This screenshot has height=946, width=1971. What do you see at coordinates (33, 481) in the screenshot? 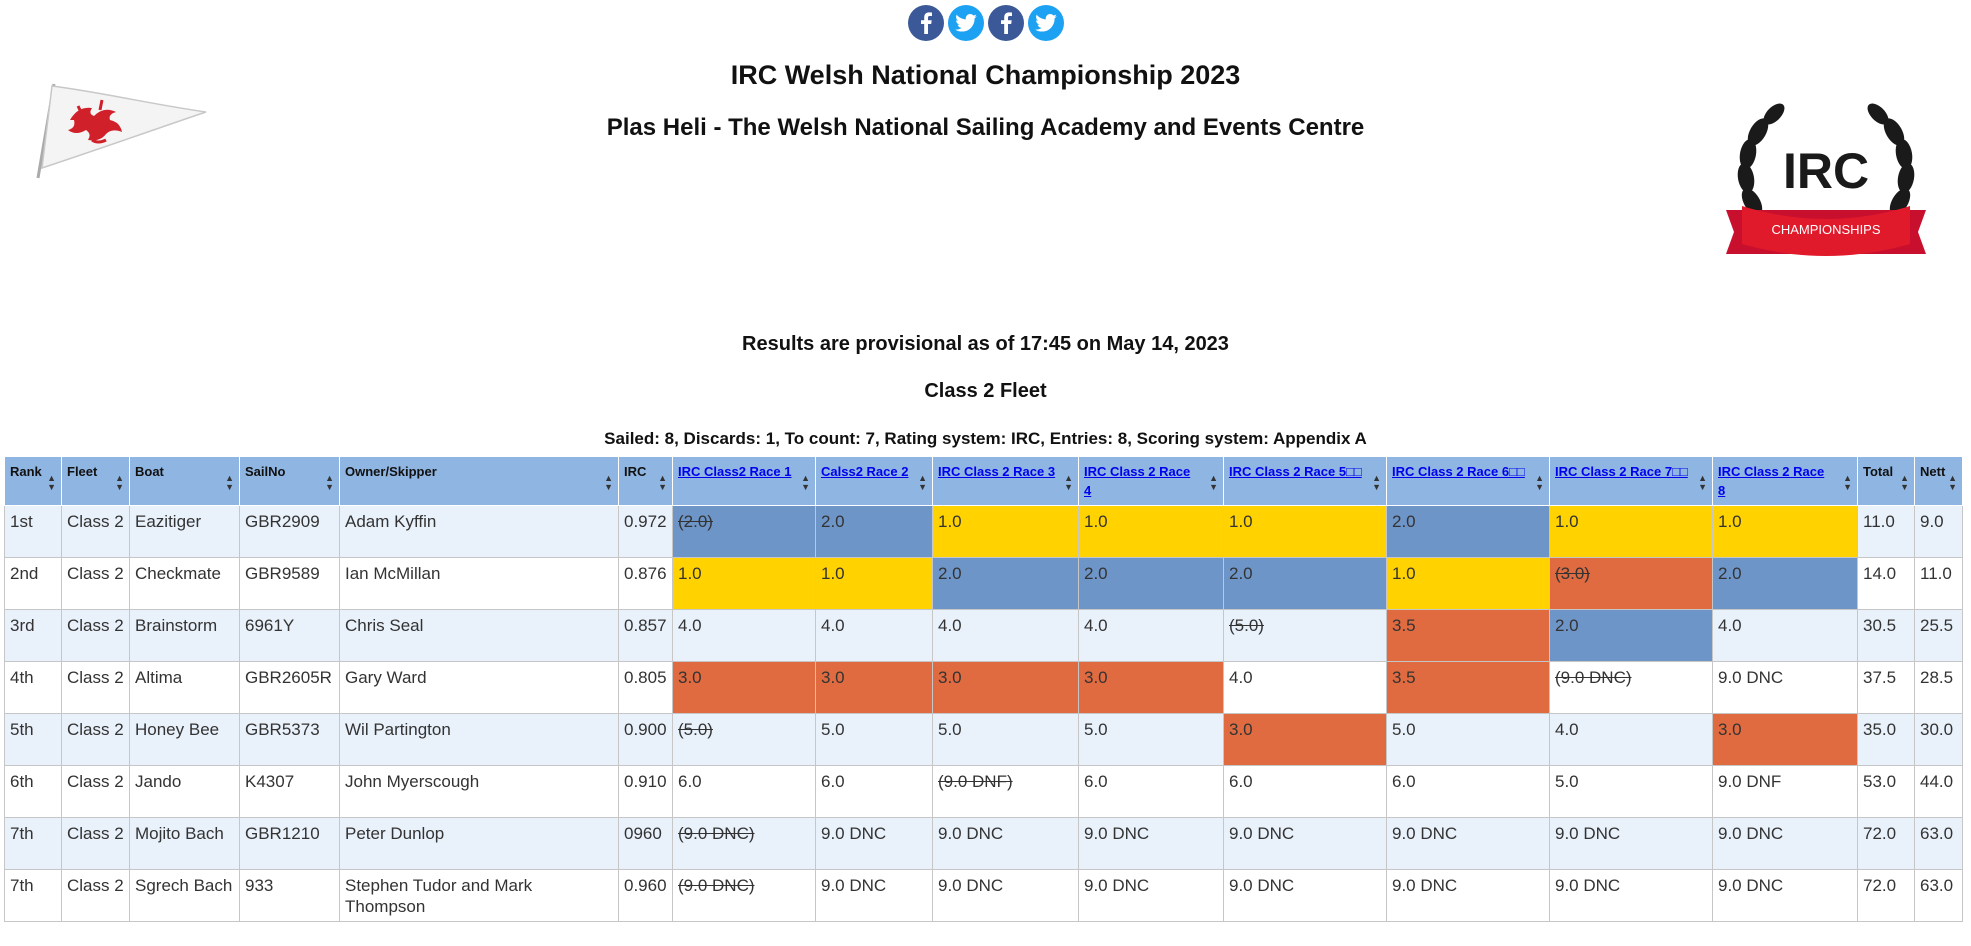
I see `column-header: Rank ▲ ▼` at bounding box center [33, 481].